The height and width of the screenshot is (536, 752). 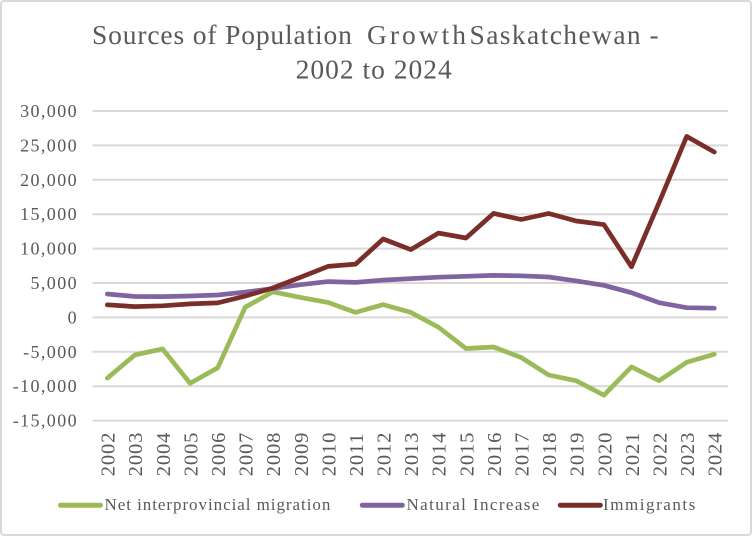 I want to click on svg-text: 2014, so click(x=440, y=454).